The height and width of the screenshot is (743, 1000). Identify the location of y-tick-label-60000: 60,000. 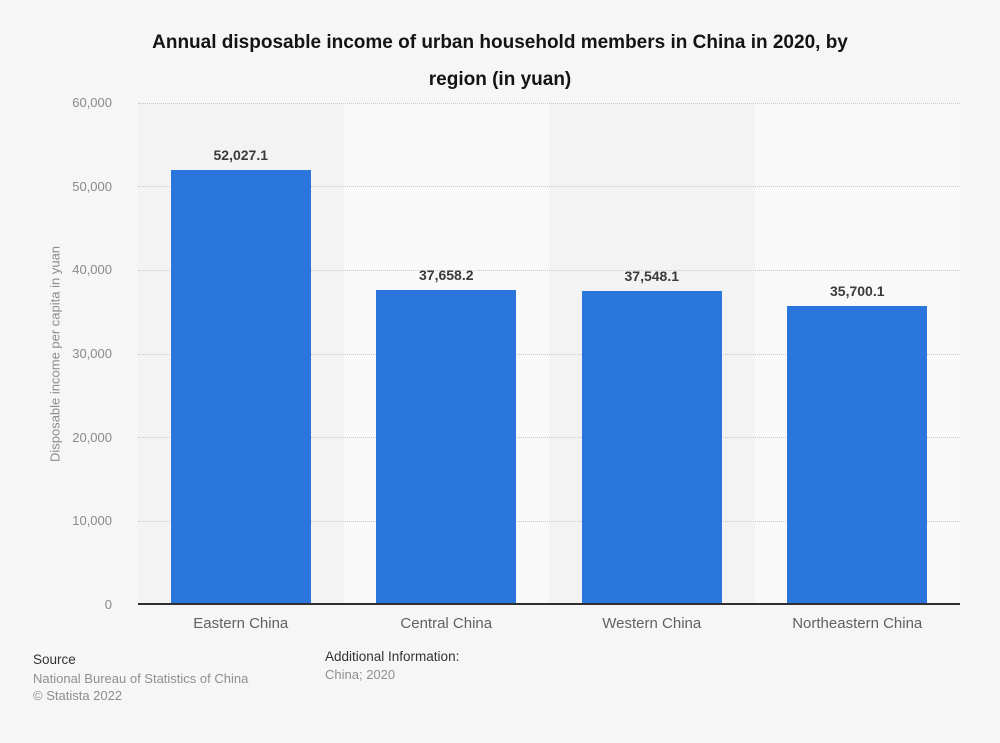
(92, 102).